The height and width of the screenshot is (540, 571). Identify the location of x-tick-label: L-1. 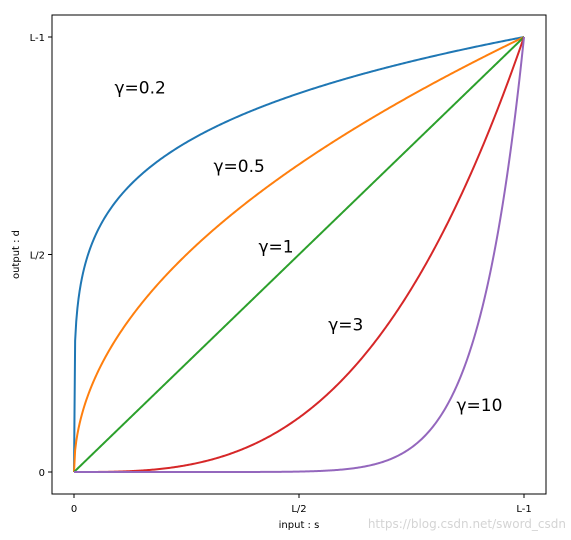
(523, 509).